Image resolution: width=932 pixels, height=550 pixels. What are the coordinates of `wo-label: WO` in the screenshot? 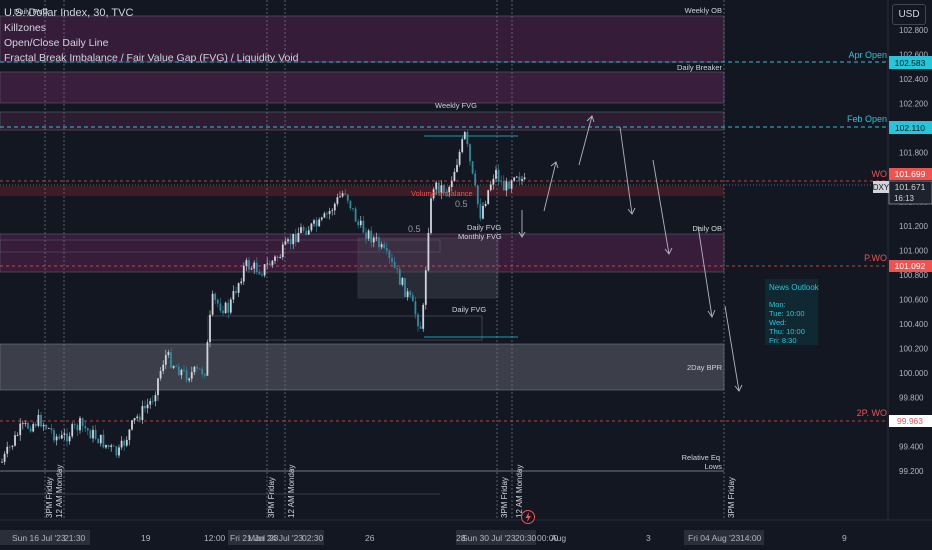 It's located at (880, 174).